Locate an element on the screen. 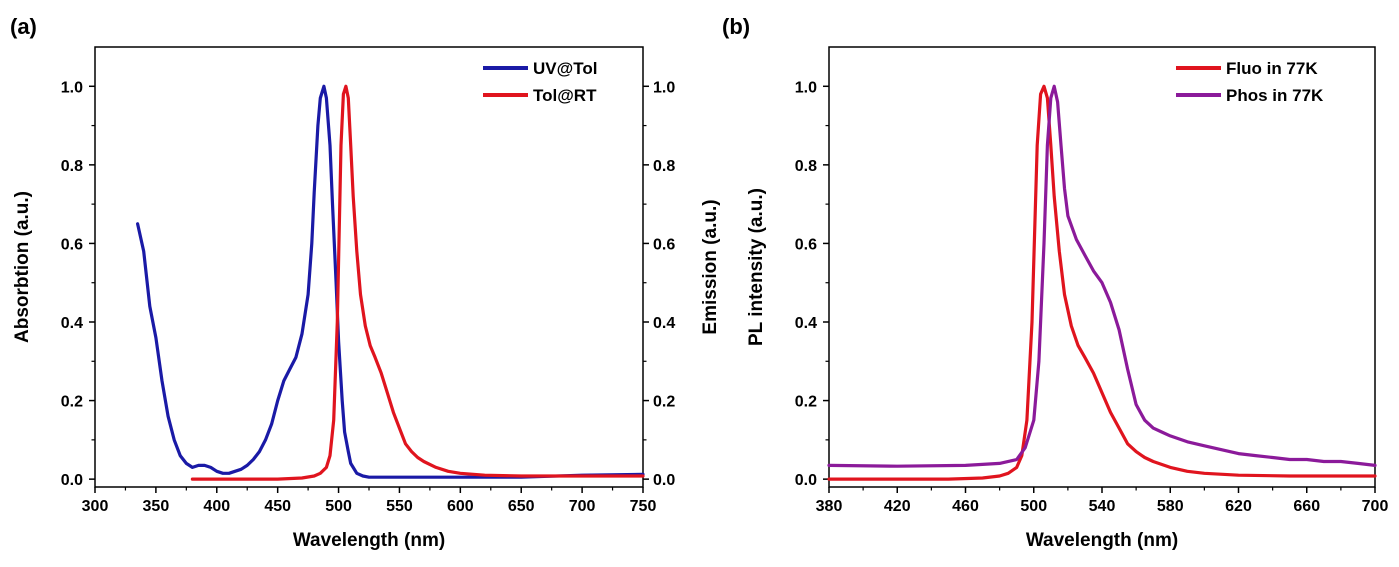 The height and width of the screenshot is (567, 1399). x-tick-label: 350 is located at coordinates (156, 506).